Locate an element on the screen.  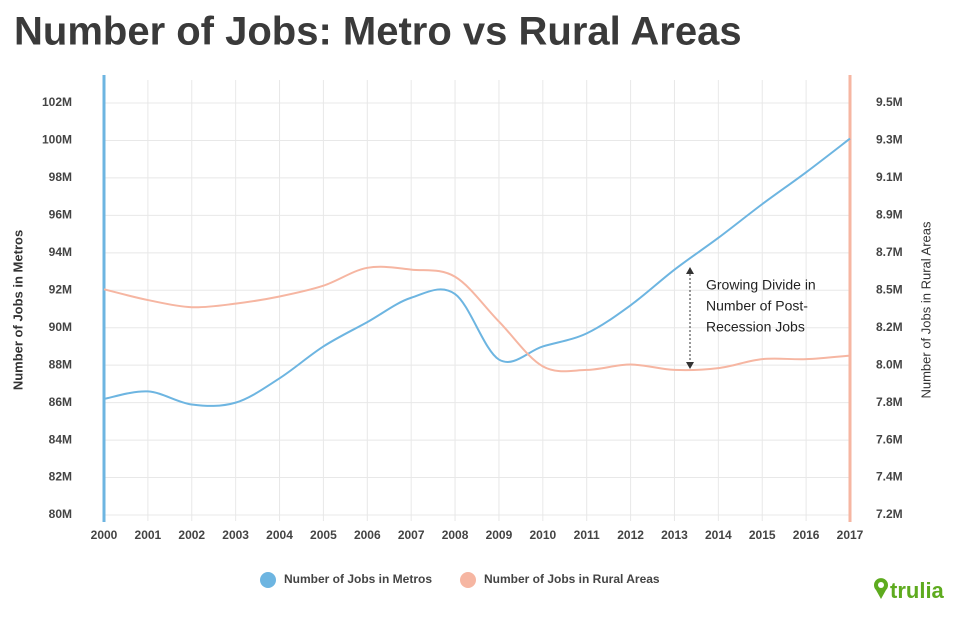
y2-tick-label: 7.6M is located at coordinates (889, 439).